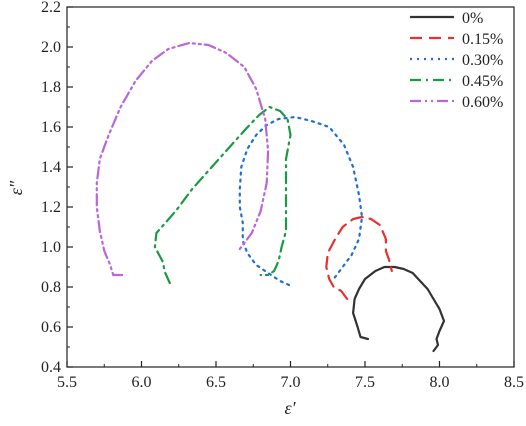 This screenshot has height=426, width=526. What do you see at coordinates (482, 81) in the screenshot?
I see `legend-label: 0.45%` at bounding box center [482, 81].